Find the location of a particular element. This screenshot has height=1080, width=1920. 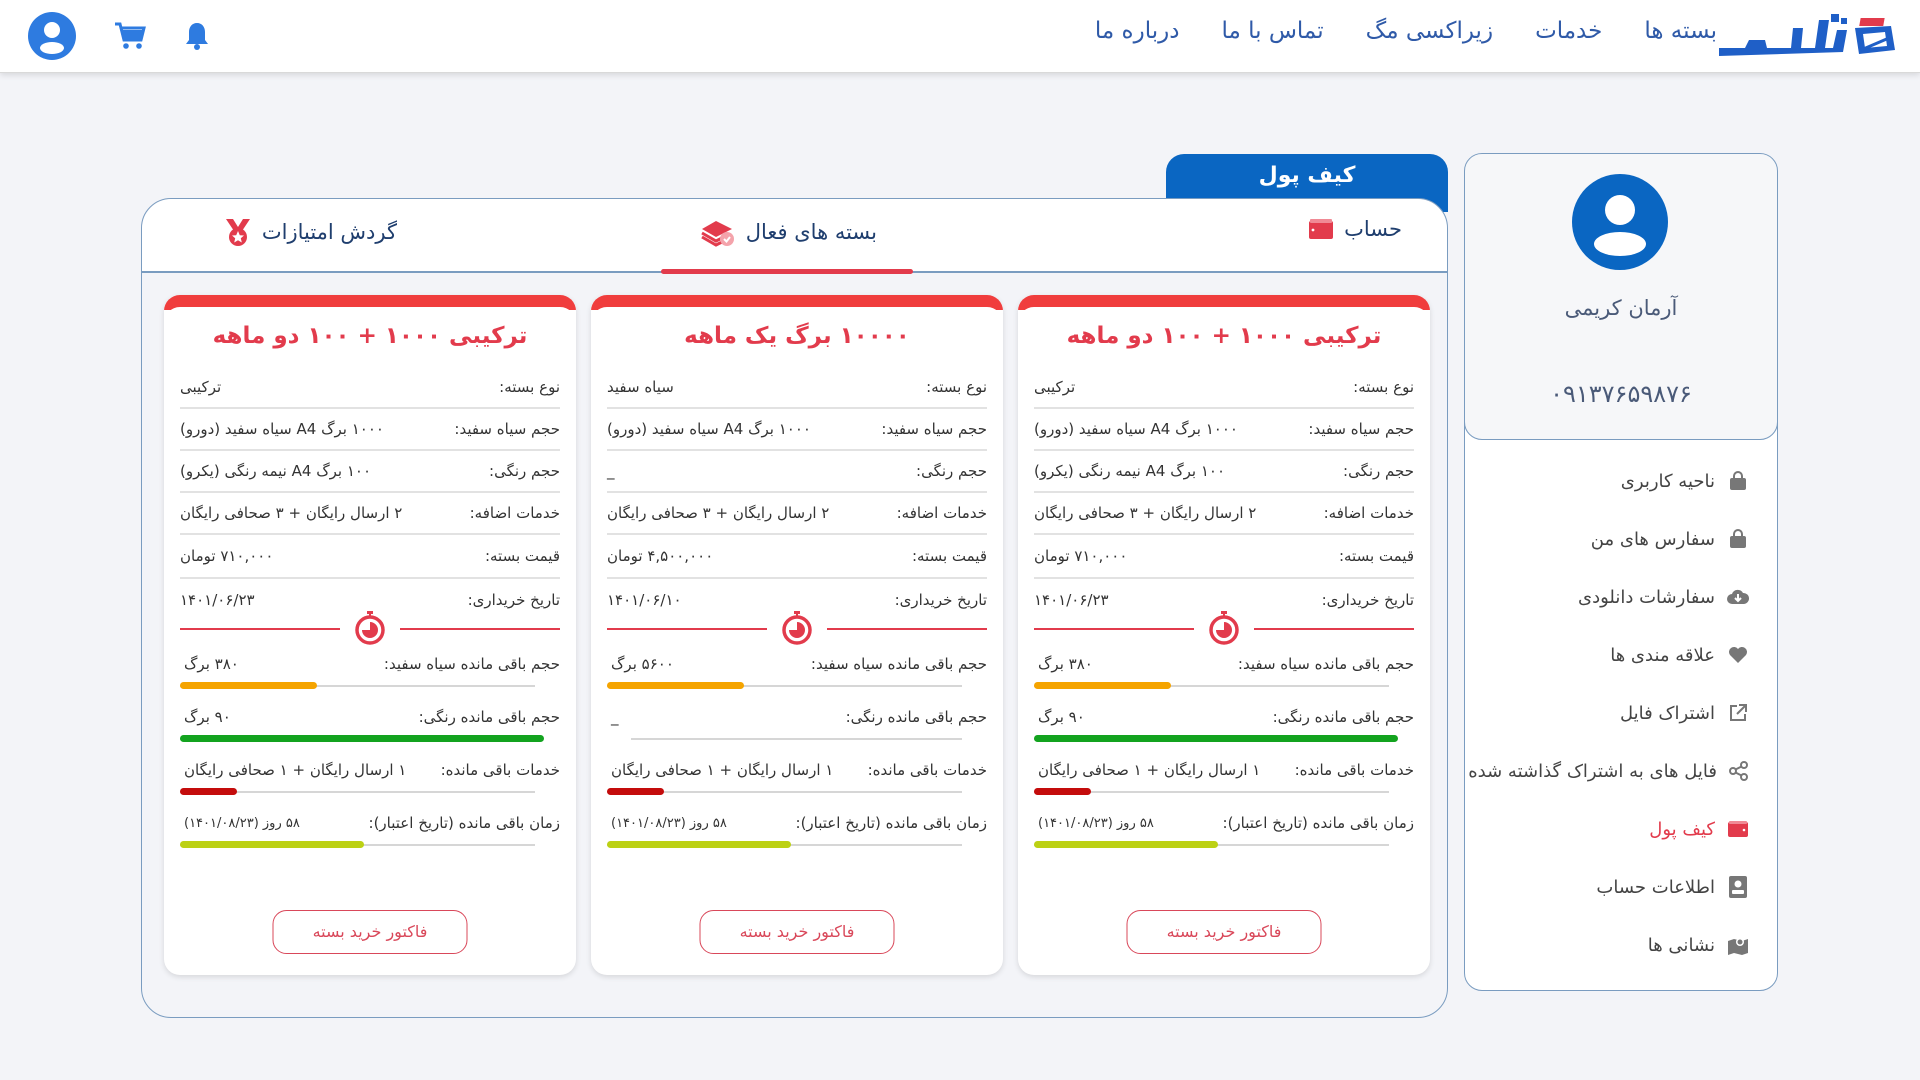

map-icon is located at coordinates (1738, 945).